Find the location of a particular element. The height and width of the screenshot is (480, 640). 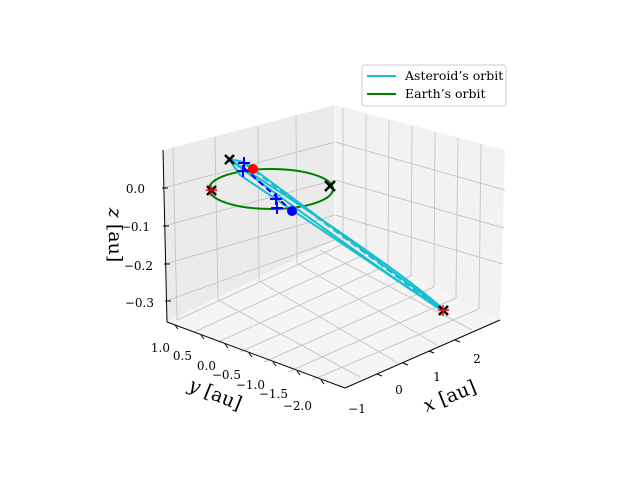

red-cross-markers is located at coordinates (327, 250).